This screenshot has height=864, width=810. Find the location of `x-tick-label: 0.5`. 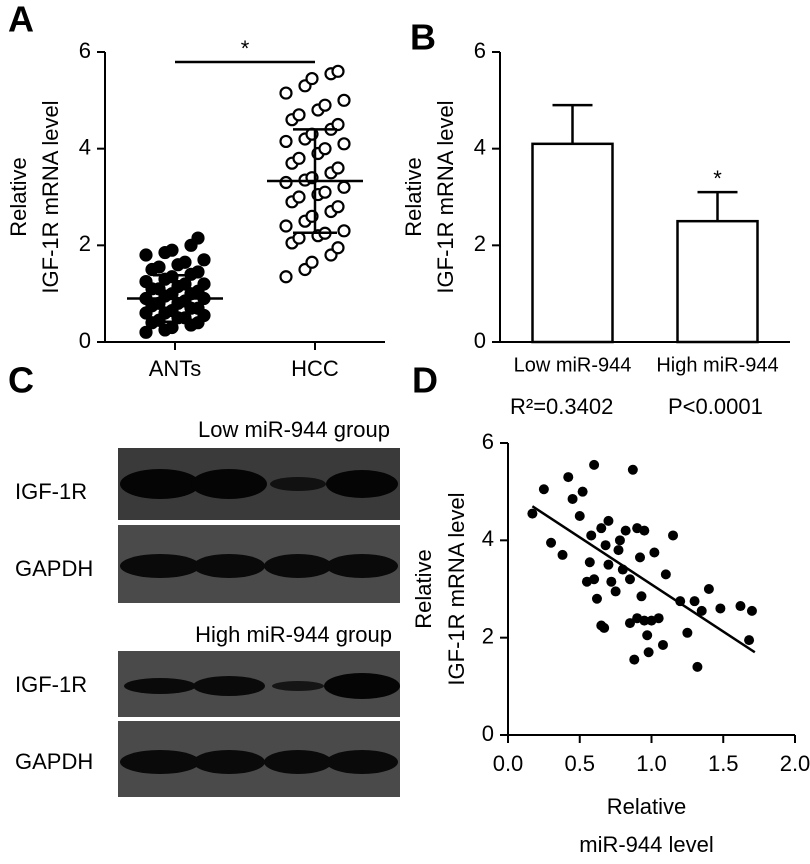

x-tick-label: 0.5 is located at coordinates (579, 763).